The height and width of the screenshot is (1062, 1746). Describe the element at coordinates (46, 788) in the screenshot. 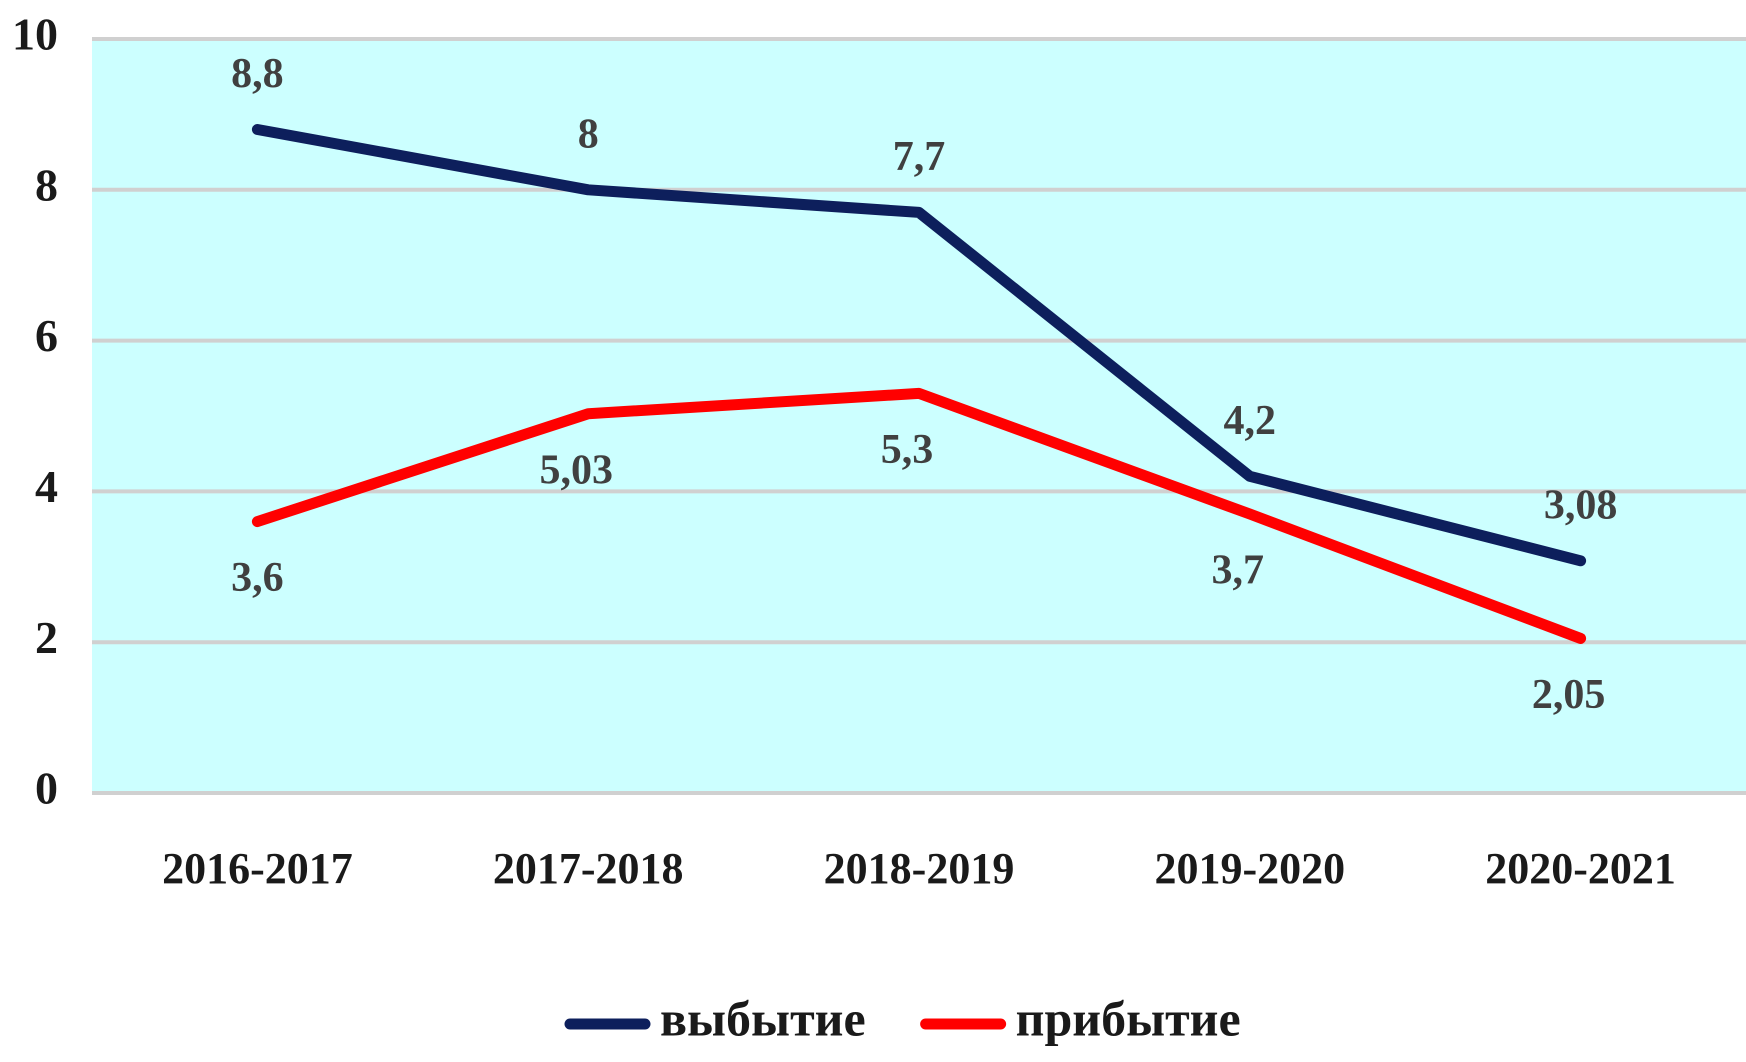

I see `y-tick-label: 0` at that location.